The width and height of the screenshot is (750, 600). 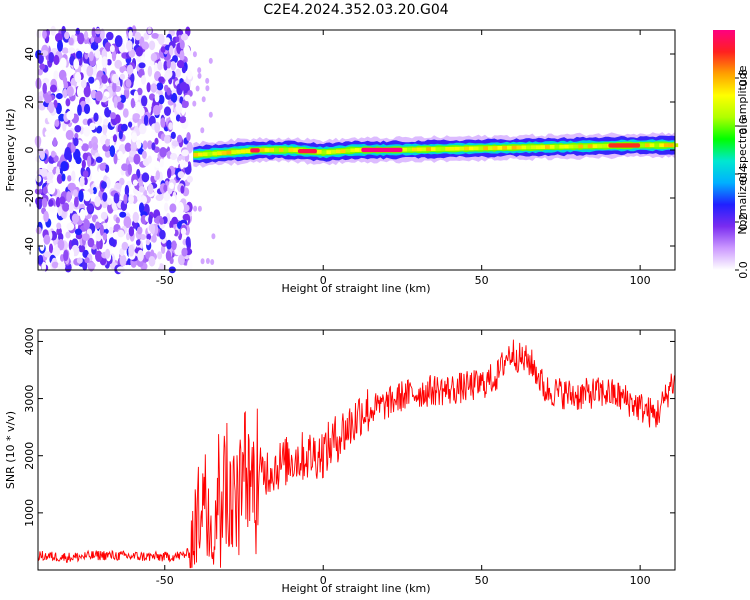 I want to click on y-tick-label: -40, so click(x=29, y=246).